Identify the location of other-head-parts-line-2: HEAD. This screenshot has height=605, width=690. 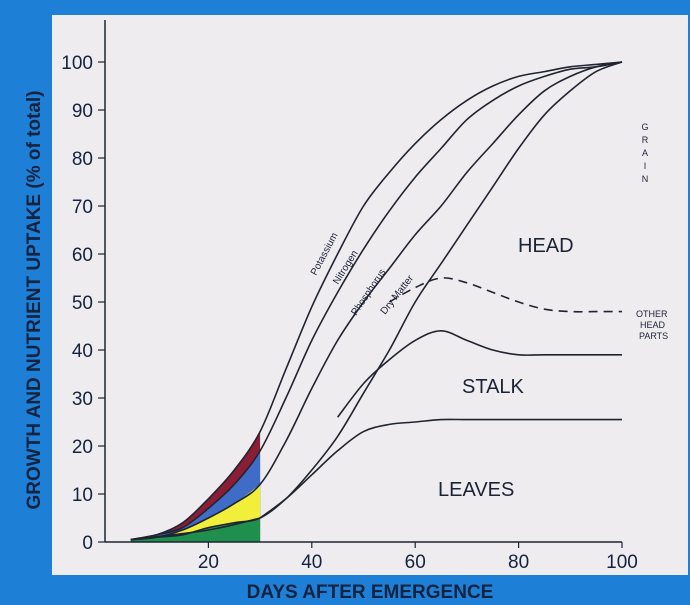
(653, 325).